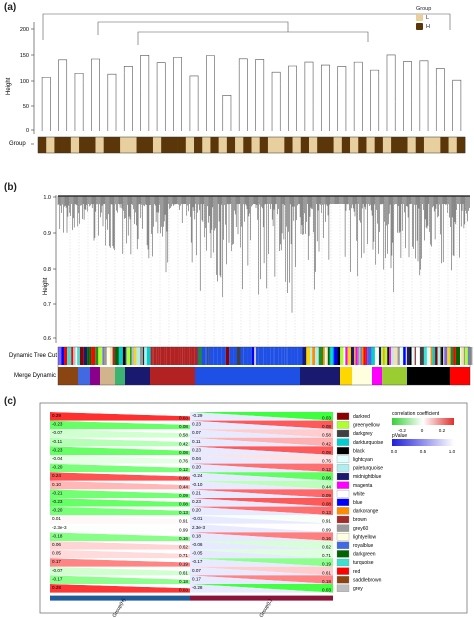 This screenshot has height=618, width=474. I want to click on corr-value-h: -0.20, so click(57, 510).